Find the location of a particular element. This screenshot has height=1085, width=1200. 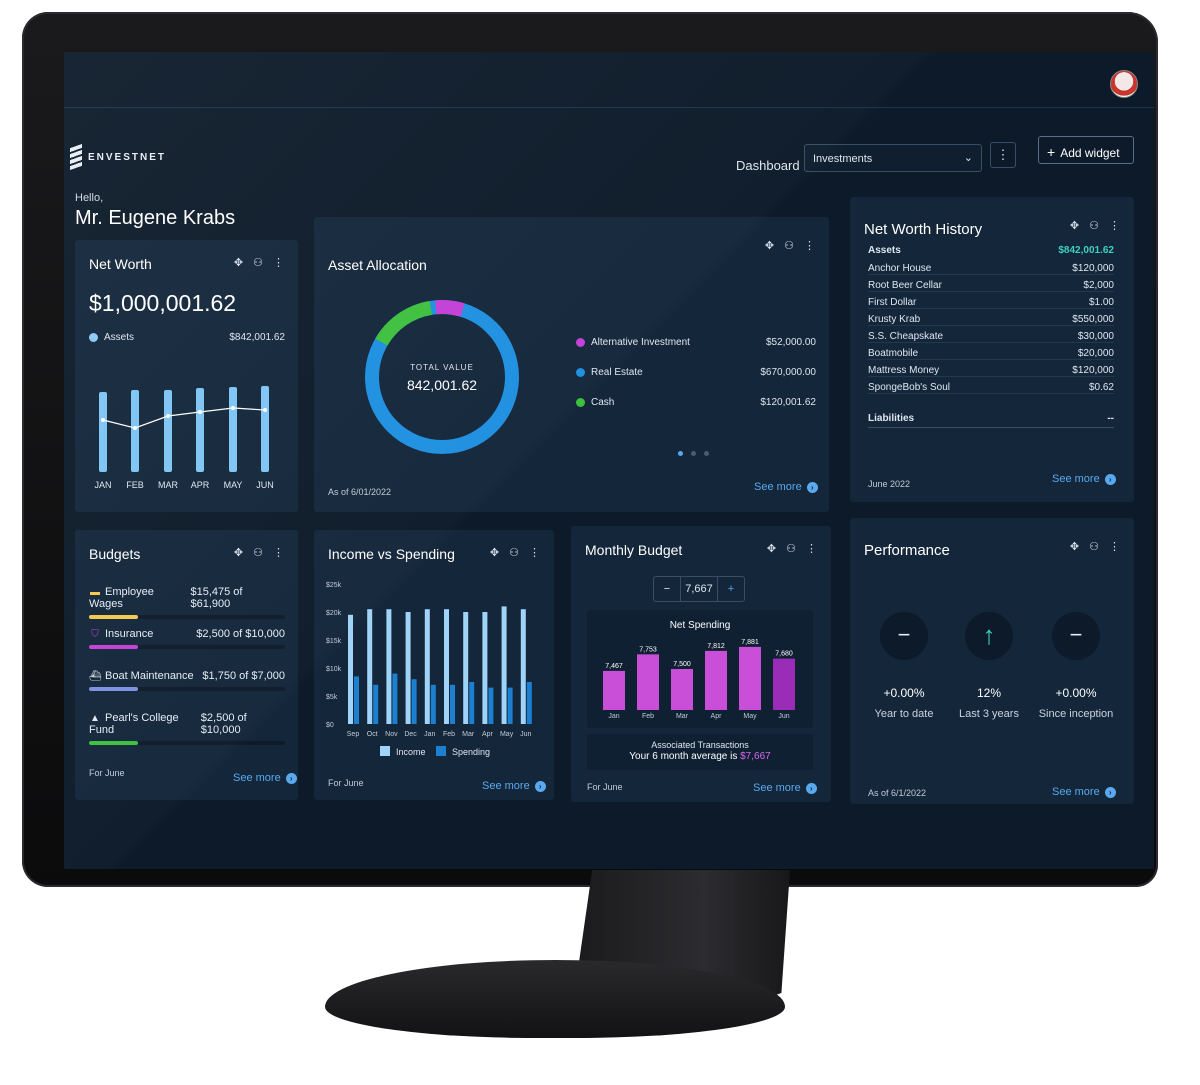

history-row: First Dollar $1.00 is located at coordinates (991, 303).